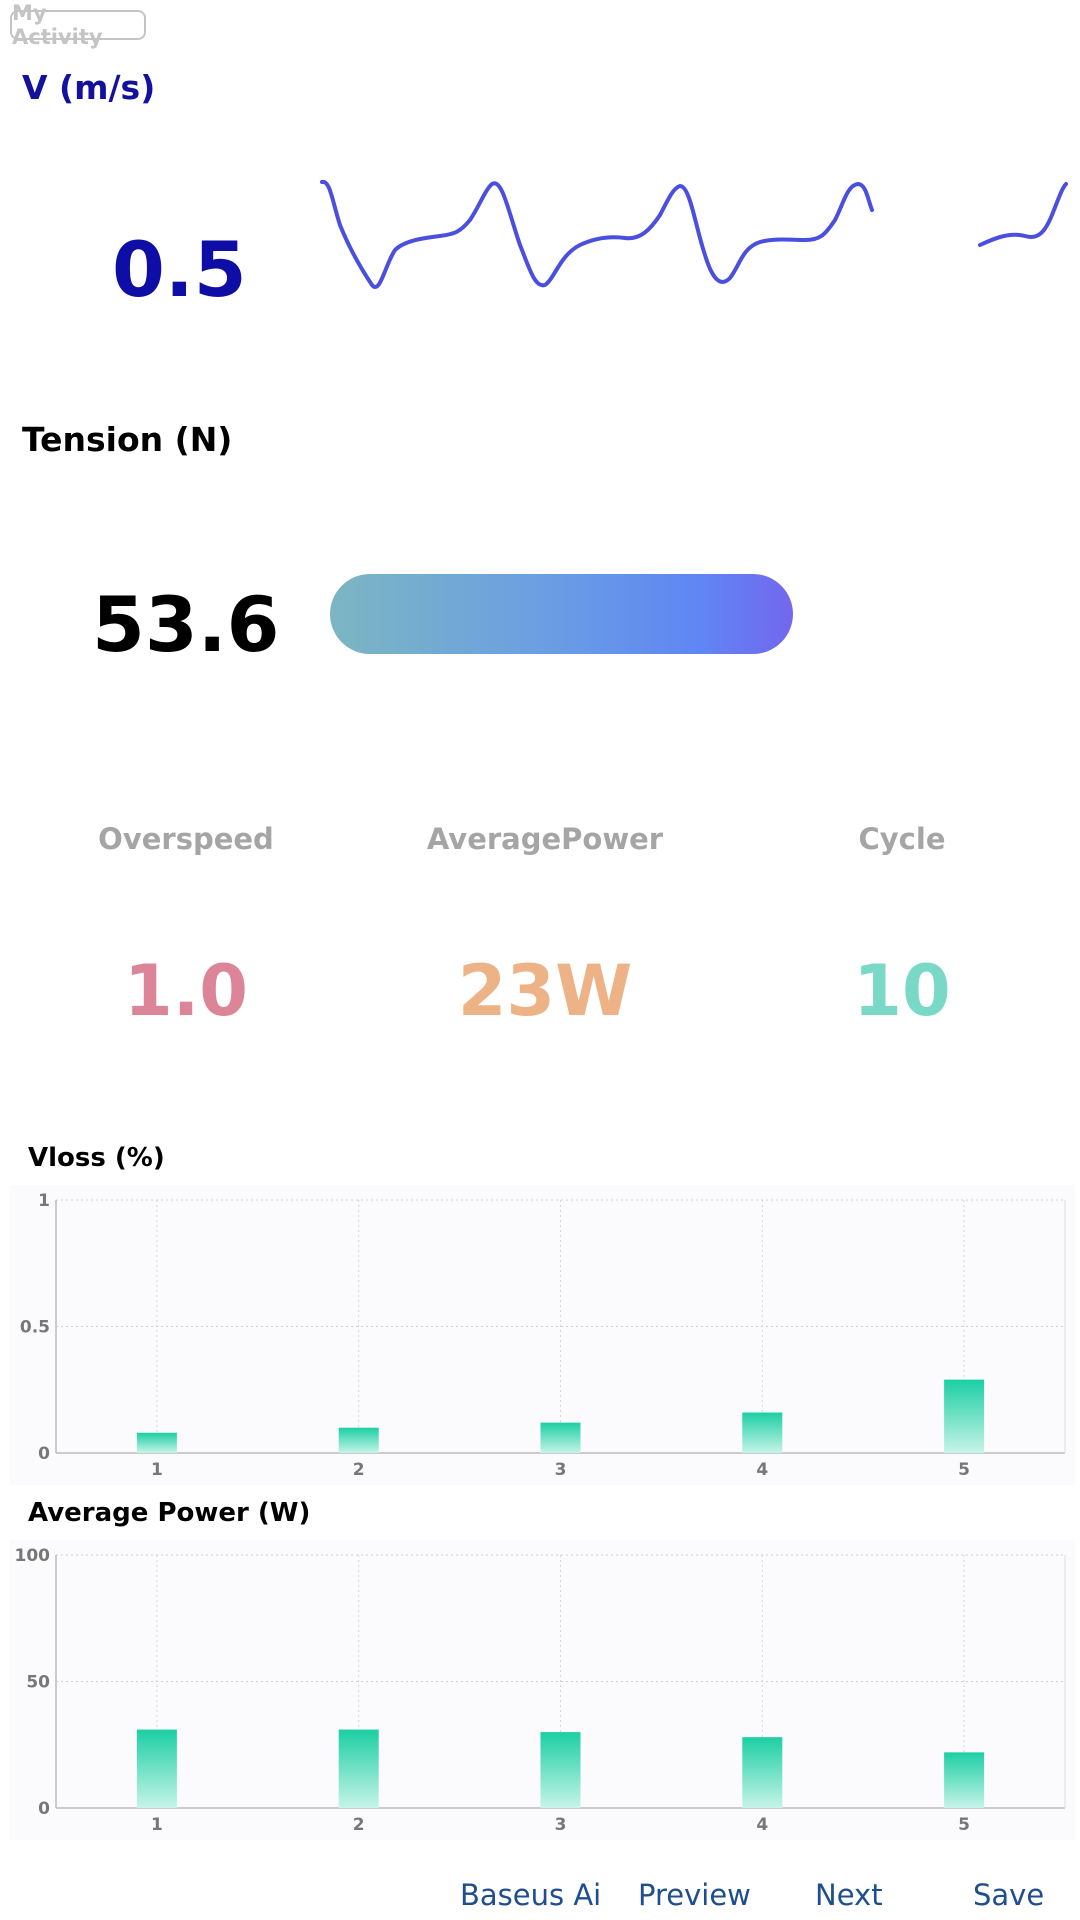 This screenshot has height=1920, width=1080. I want to click on velocity-waveform, so click(694, 234).